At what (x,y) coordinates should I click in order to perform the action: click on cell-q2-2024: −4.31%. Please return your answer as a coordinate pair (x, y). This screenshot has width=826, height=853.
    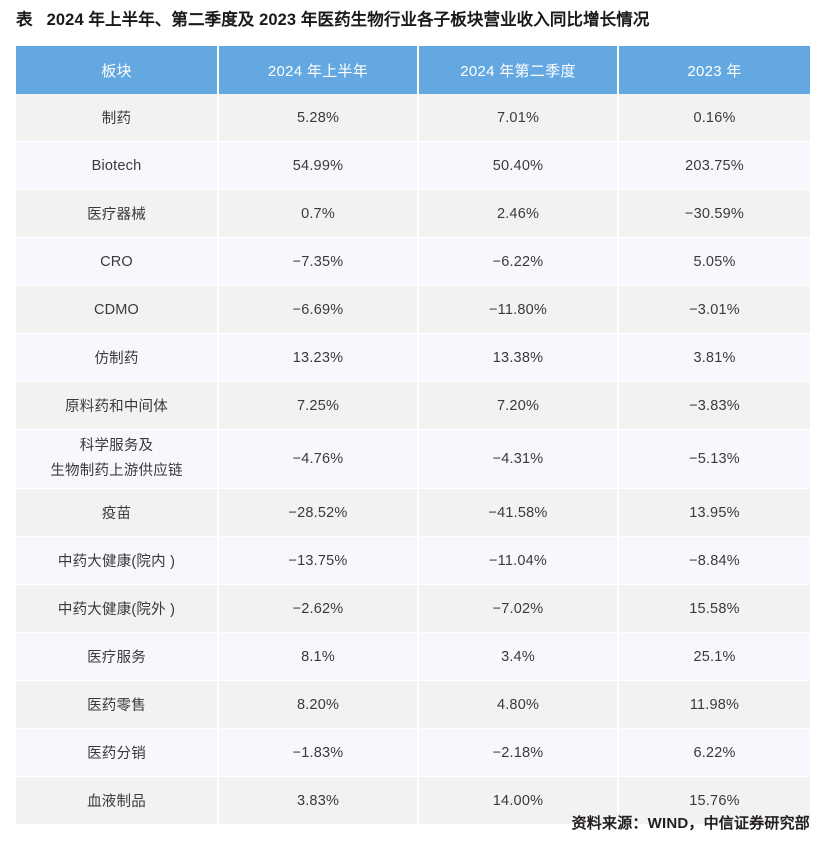
    Looking at the image, I should click on (518, 459).